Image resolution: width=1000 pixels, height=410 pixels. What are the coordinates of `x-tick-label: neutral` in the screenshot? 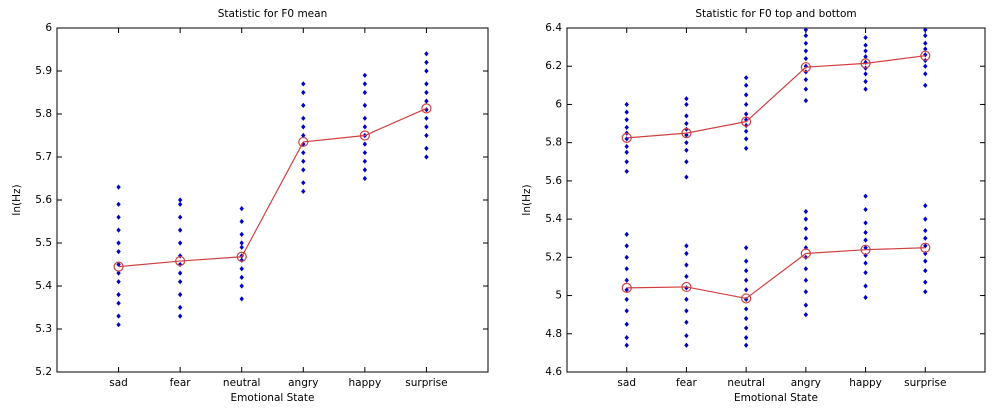 It's located at (242, 383).